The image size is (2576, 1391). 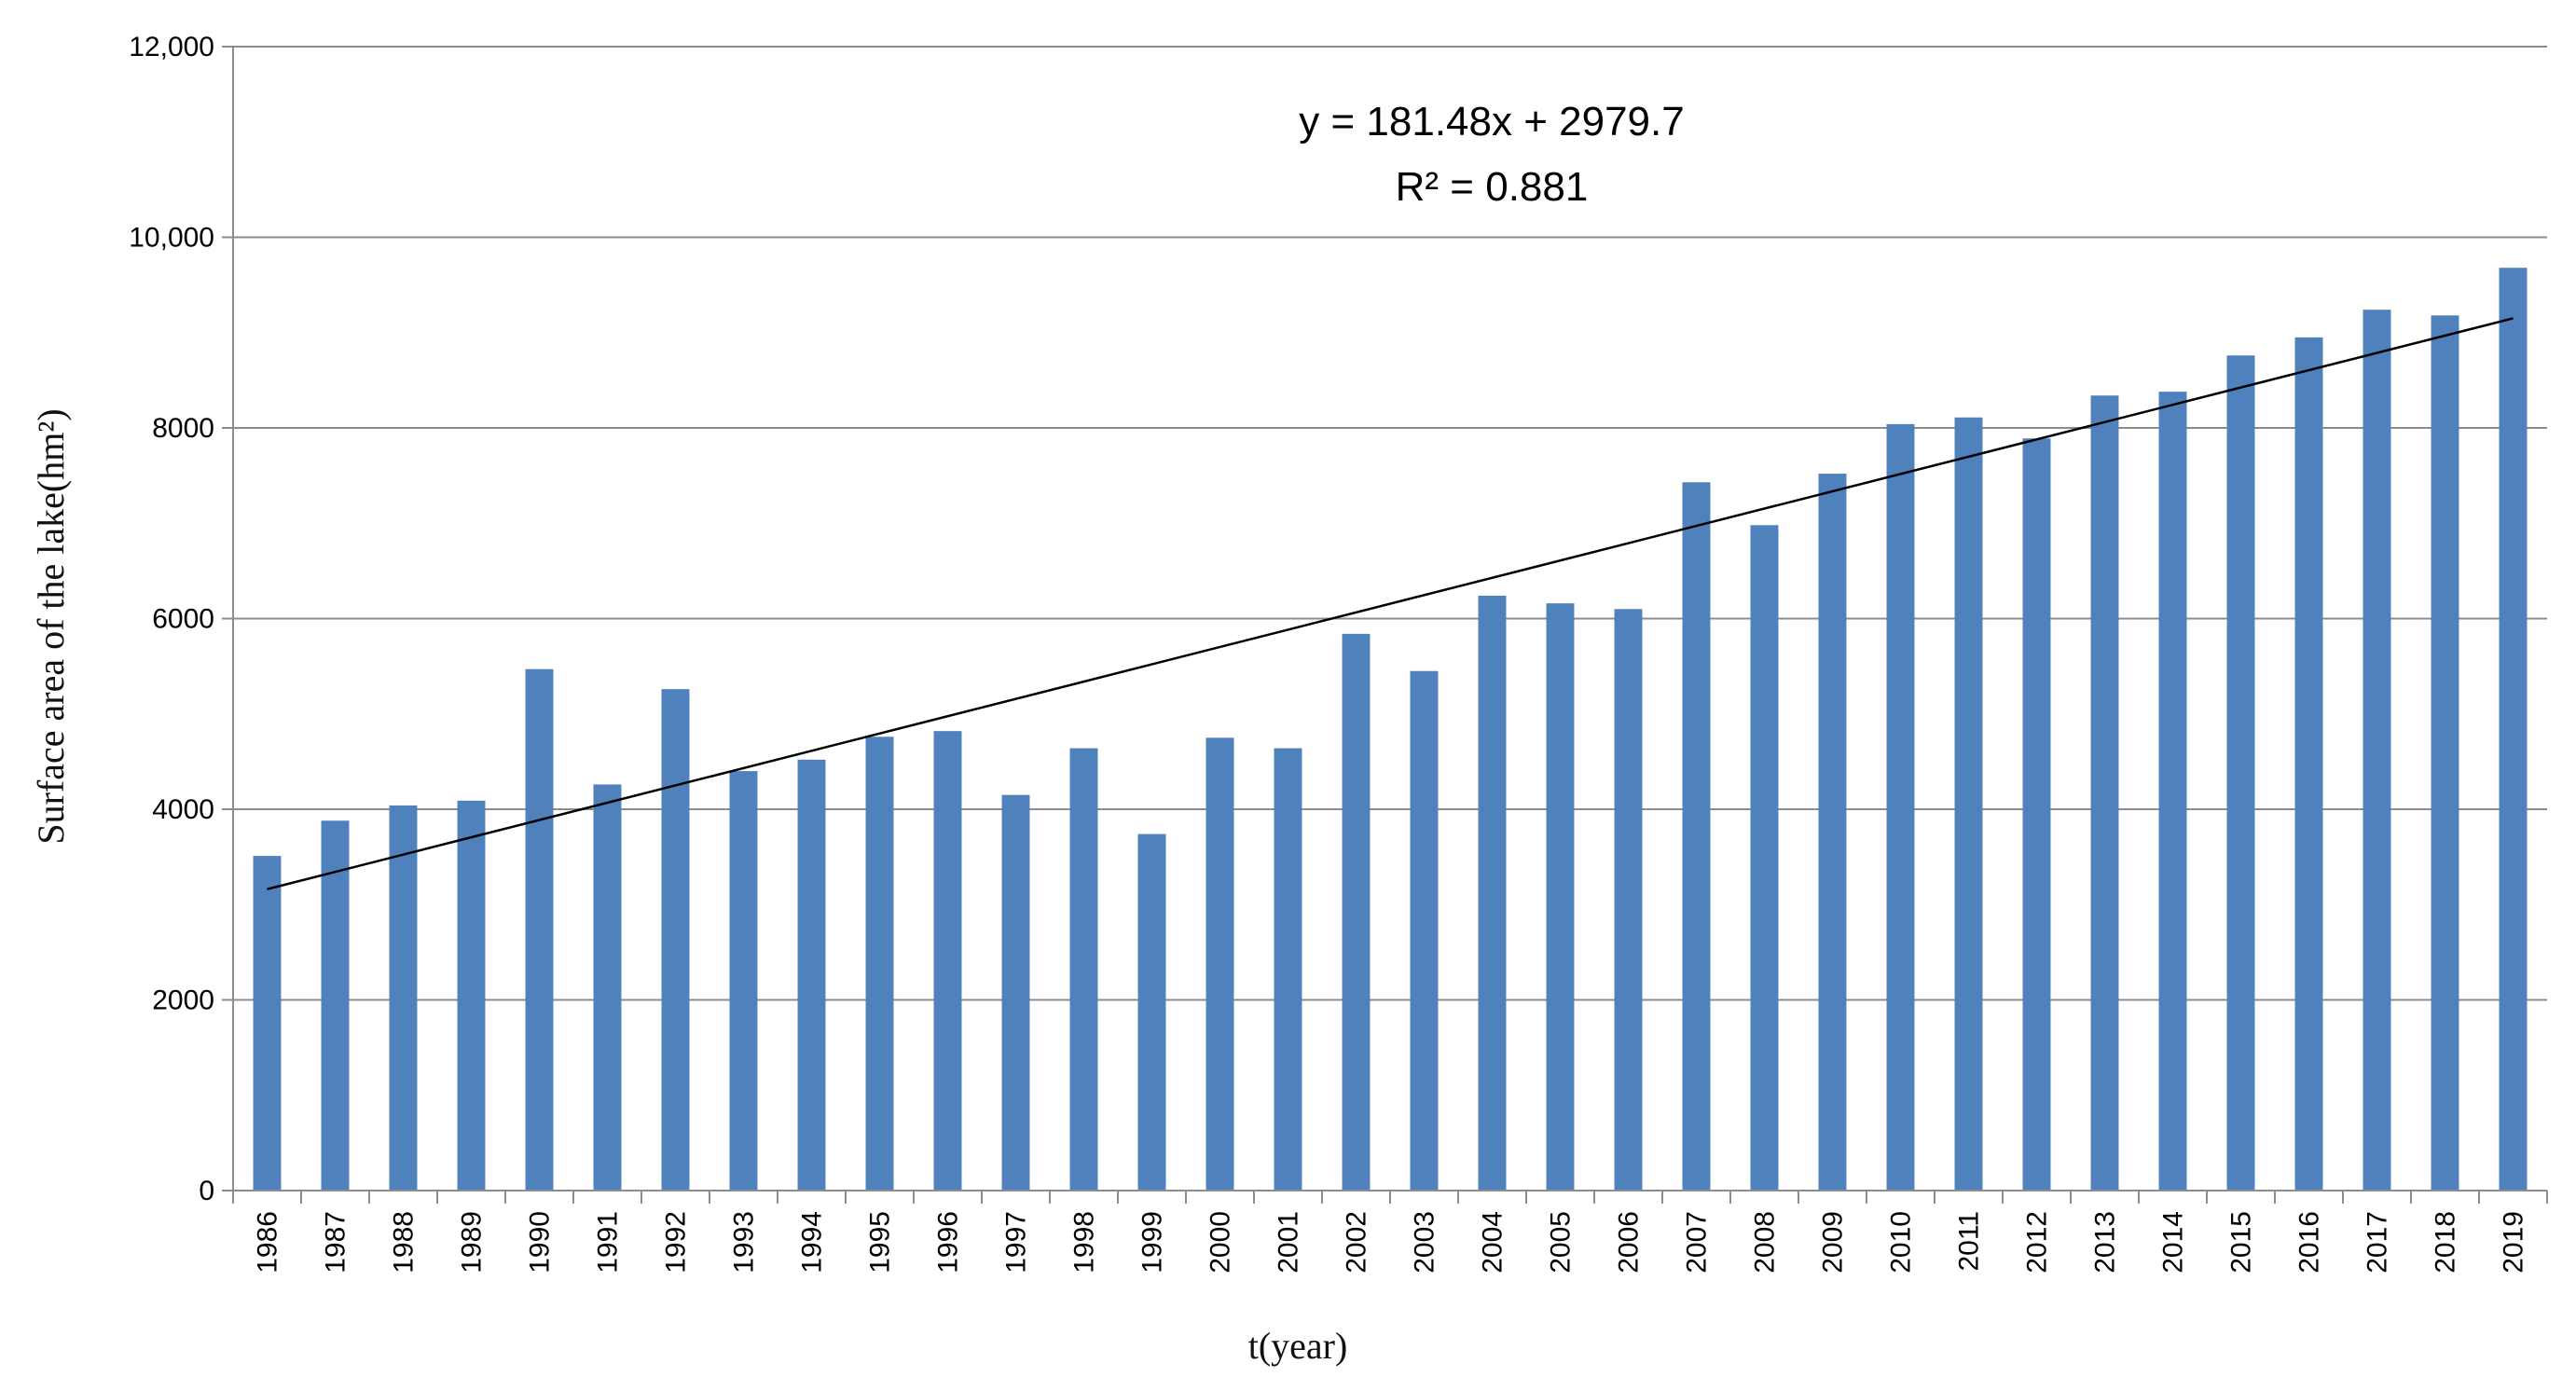 What do you see at coordinates (2240, 773) in the screenshot?
I see `bar-2015` at bounding box center [2240, 773].